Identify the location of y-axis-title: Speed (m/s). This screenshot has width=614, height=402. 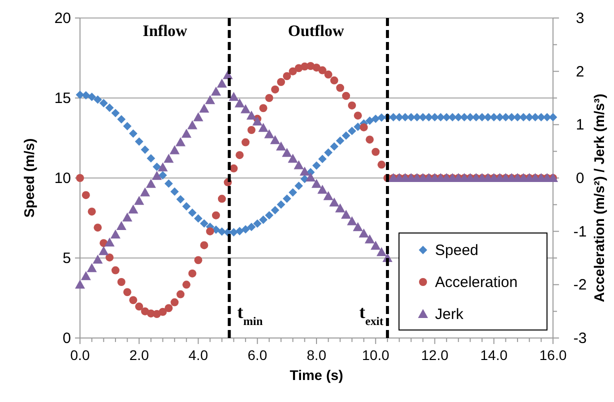
(29, 178).